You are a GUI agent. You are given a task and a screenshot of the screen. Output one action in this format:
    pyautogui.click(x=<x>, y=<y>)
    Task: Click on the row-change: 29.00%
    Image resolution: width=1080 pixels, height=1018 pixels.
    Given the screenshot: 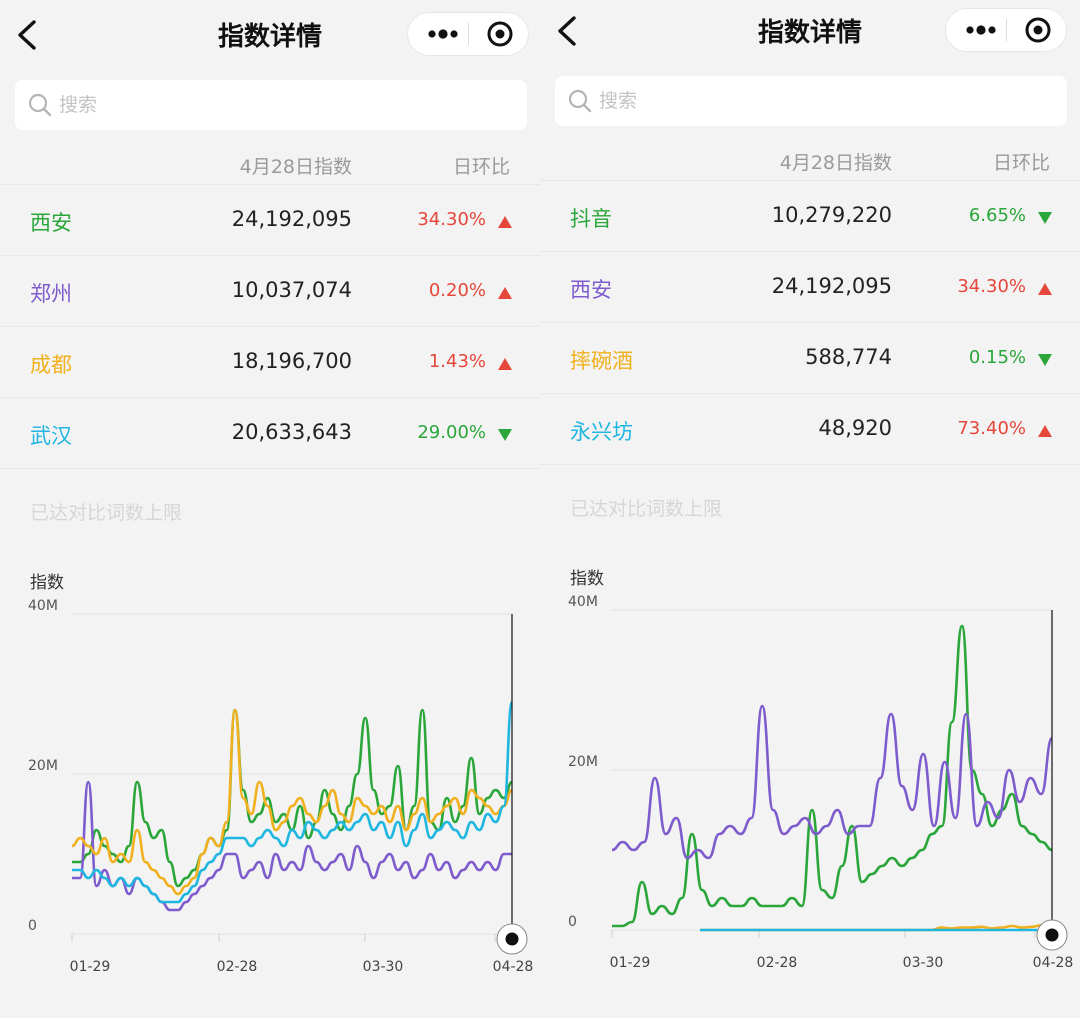 What is the action you would take?
    pyautogui.click(x=451, y=432)
    